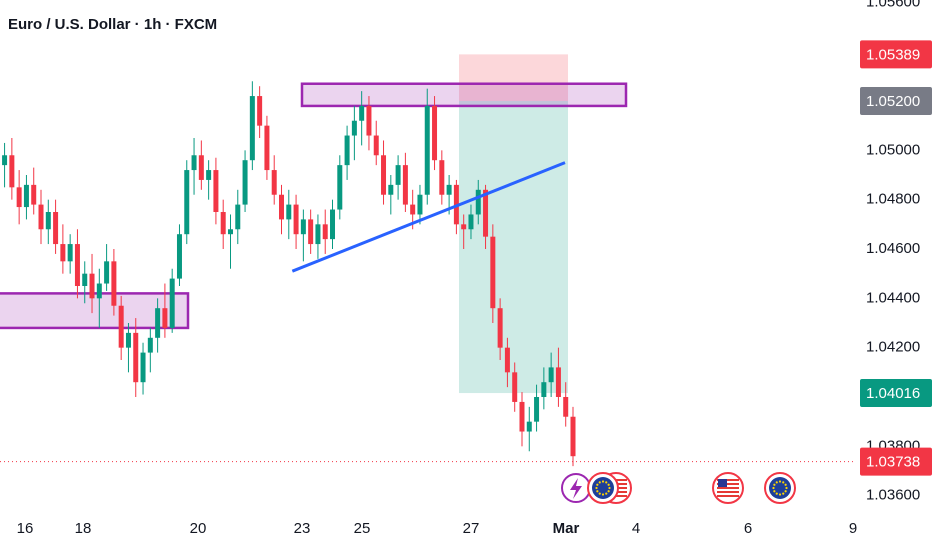 The height and width of the screenshot is (550, 932). Describe the element at coordinates (893, 54) in the screenshot. I see `price-tag-label: 1.05389` at that location.